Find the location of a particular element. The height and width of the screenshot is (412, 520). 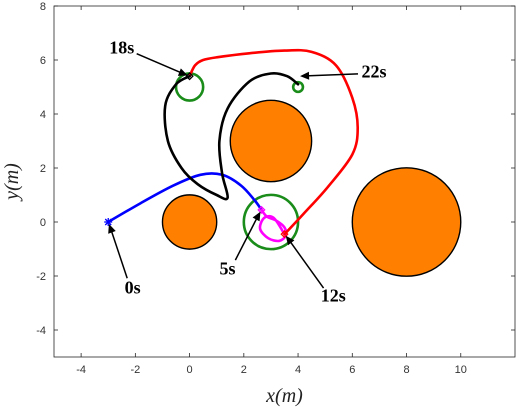

annotation-22s: 22s is located at coordinates (343, 72).